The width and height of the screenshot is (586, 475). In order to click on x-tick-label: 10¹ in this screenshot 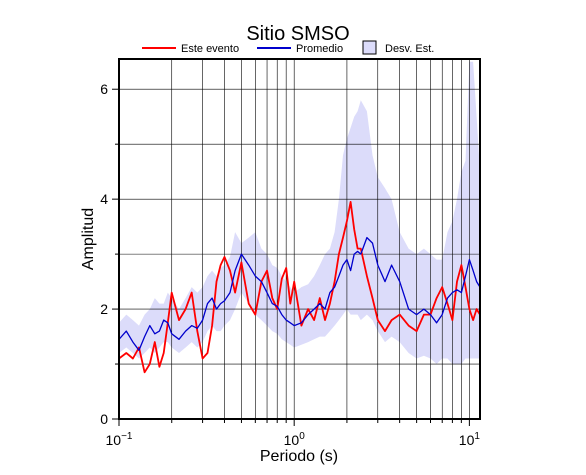, I will do `click(470, 439)`.